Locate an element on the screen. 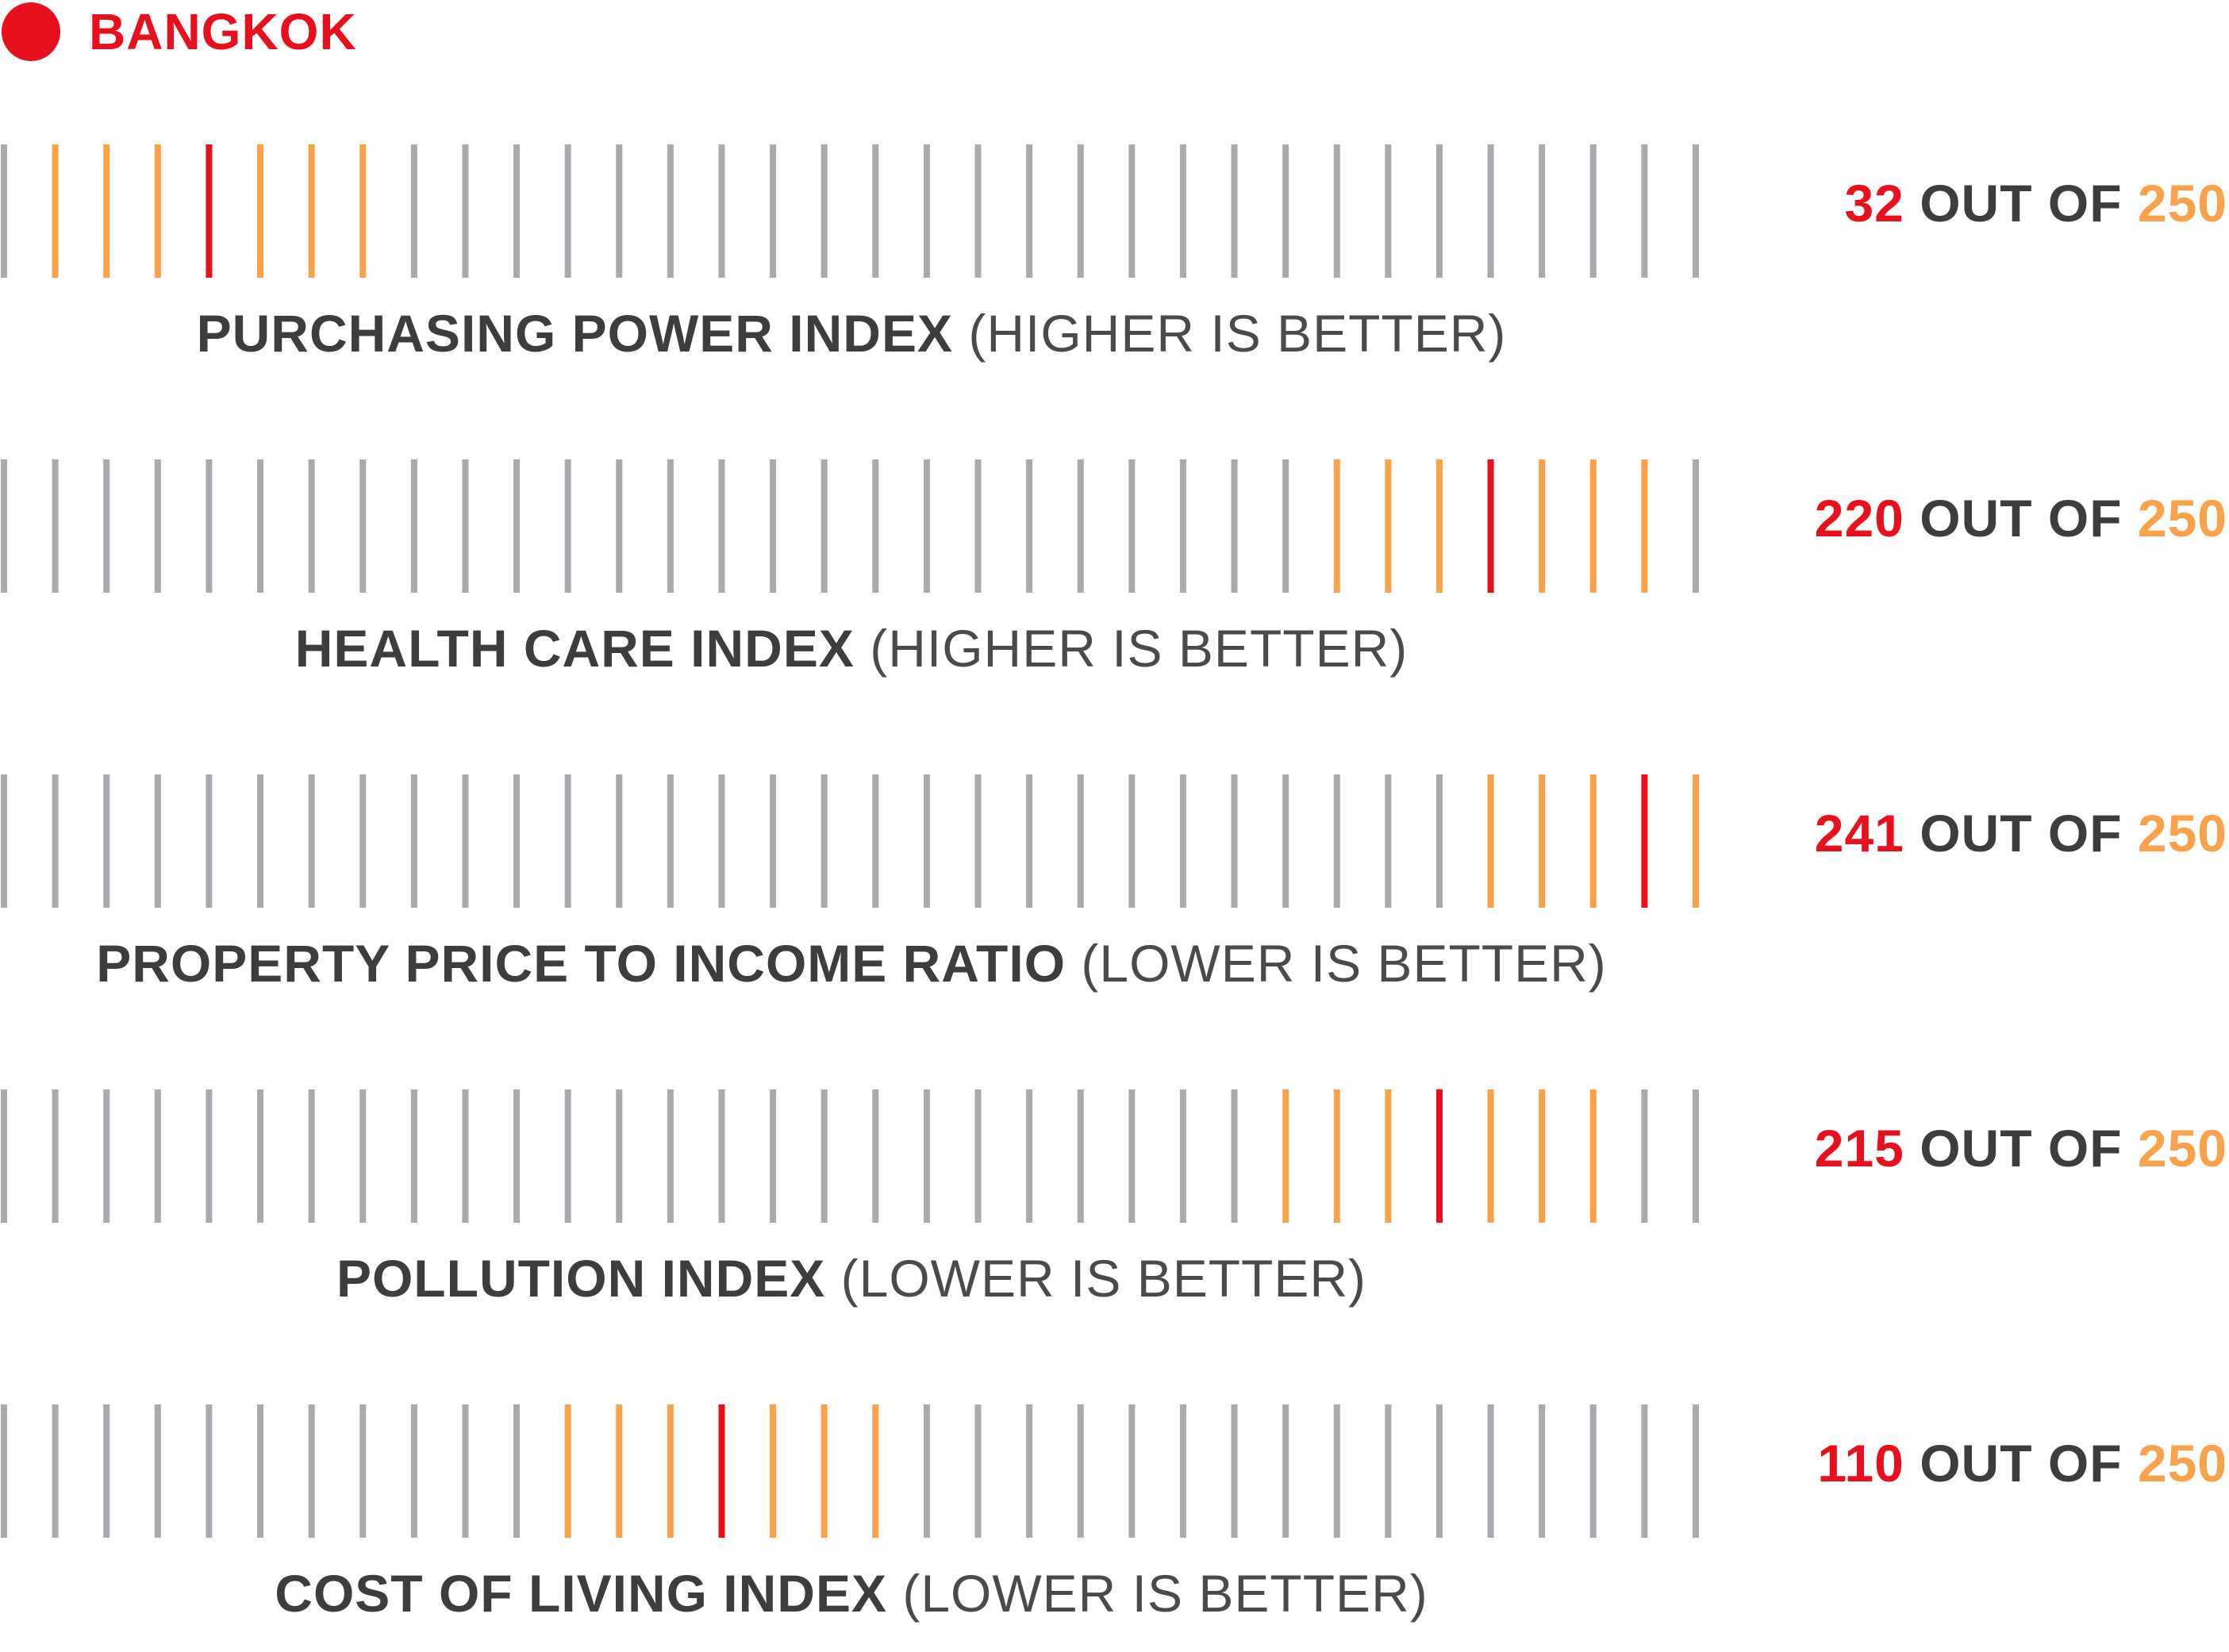 Image resolution: width=2229 pixels, height=1652 pixels. rank-value: 220 is located at coordinates (1859, 518).